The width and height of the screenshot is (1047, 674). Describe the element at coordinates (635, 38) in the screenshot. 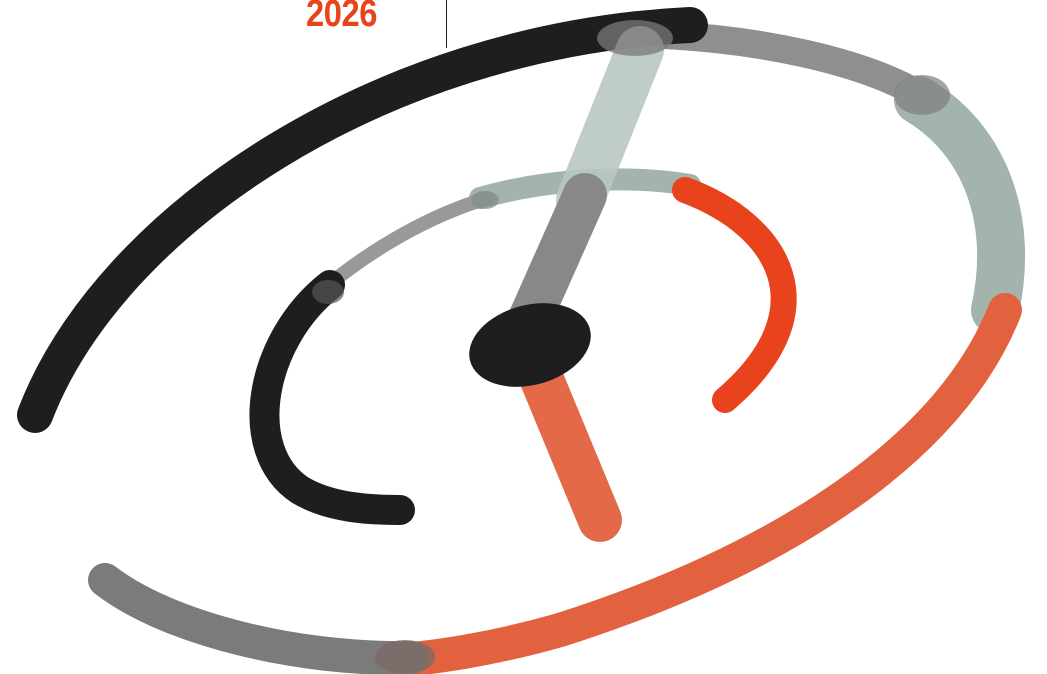

I see `overlap-top` at that location.